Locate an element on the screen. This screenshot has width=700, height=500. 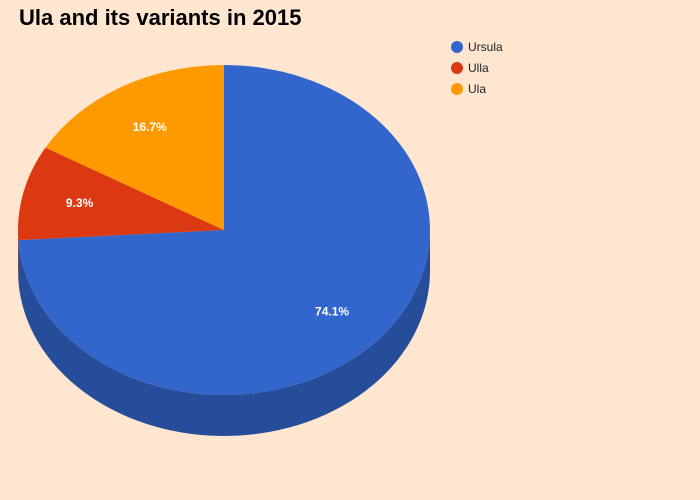
legend-label: Ula is located at coordinates (477, 88).